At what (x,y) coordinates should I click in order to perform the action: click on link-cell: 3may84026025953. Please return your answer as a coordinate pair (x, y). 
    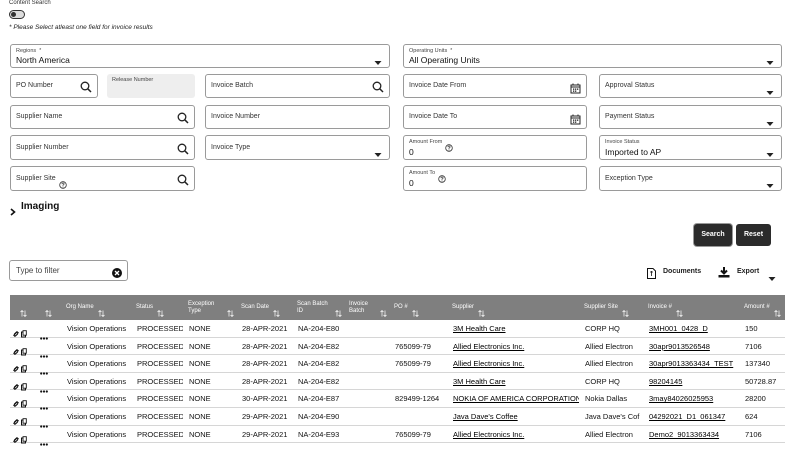
    Looking at the image, I should click on (681, 399).